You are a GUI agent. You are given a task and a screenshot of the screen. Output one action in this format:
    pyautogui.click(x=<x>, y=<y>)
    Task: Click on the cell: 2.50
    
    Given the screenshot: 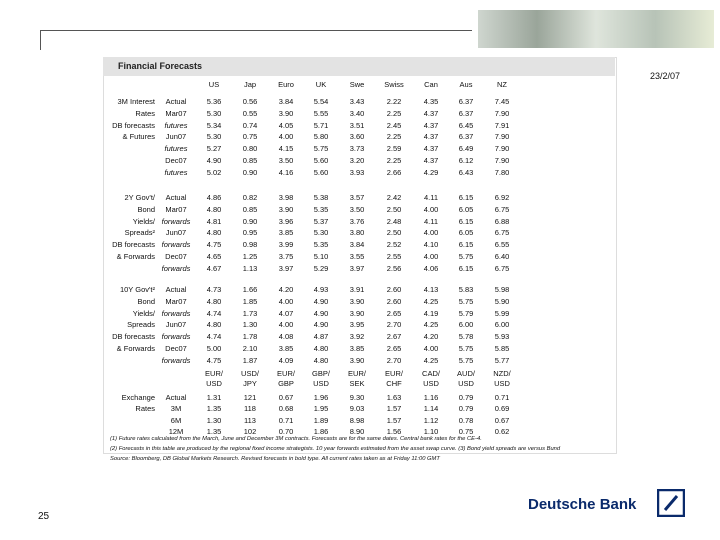 What is the action you would take?
    pyautogui.click(x=394, y=233)
    